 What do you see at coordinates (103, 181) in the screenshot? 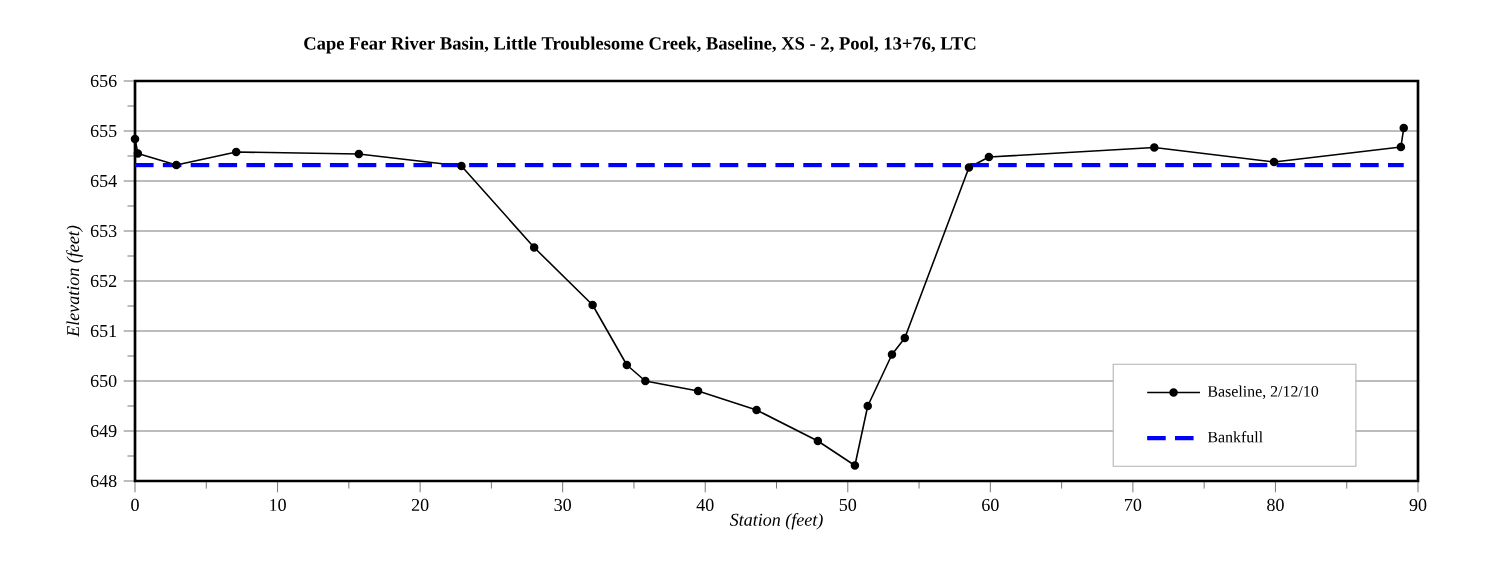
I see `y-tick-label: 654` at bounding box center [103, 181].